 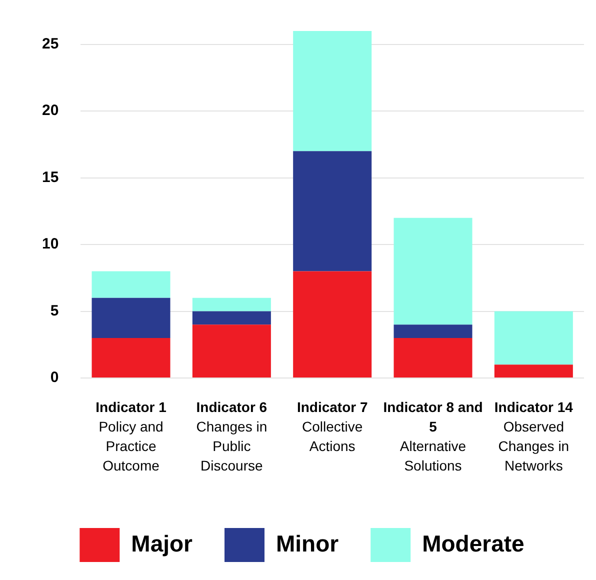 I want to click on y-tick-label: 15, so click(x=50, y=177).